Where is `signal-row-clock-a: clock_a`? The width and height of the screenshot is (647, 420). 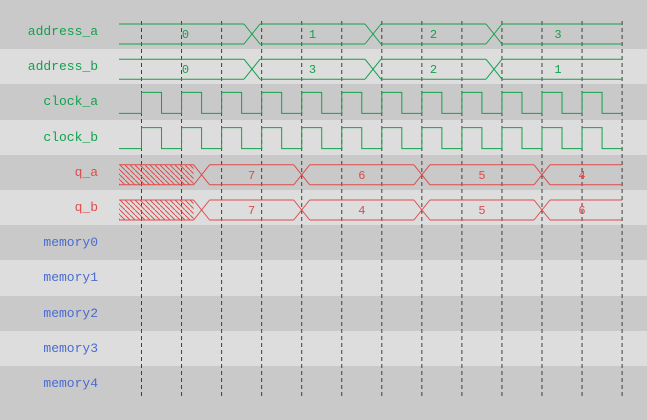
signal-row-clock-a: clock_a is located at coordinates (323, 102).